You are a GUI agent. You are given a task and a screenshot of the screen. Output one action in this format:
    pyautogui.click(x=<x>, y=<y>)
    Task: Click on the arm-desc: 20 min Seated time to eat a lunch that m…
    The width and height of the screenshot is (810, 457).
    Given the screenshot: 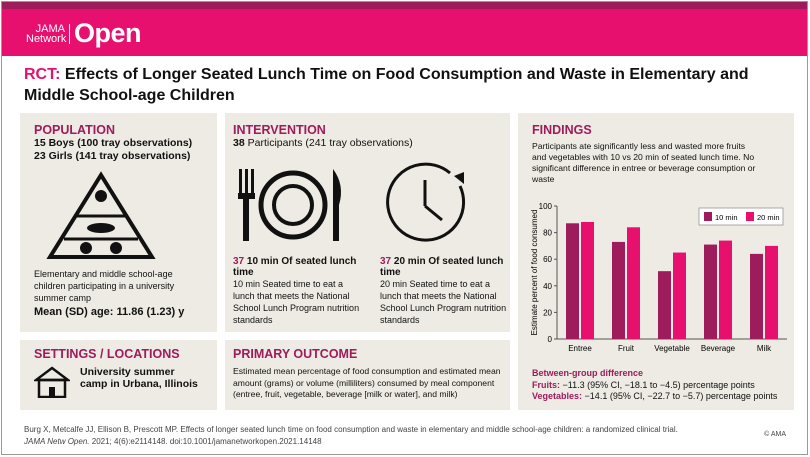 What is the action you would take?
    pyautogui.click(x=443, y=302)
    